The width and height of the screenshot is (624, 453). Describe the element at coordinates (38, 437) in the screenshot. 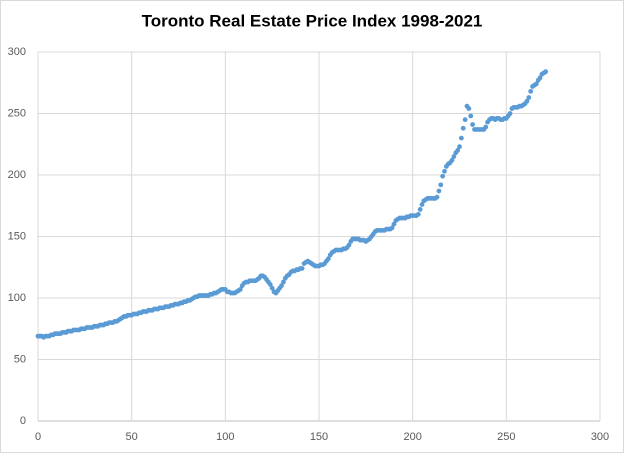

I see `x-tick-label: 0` at that location.